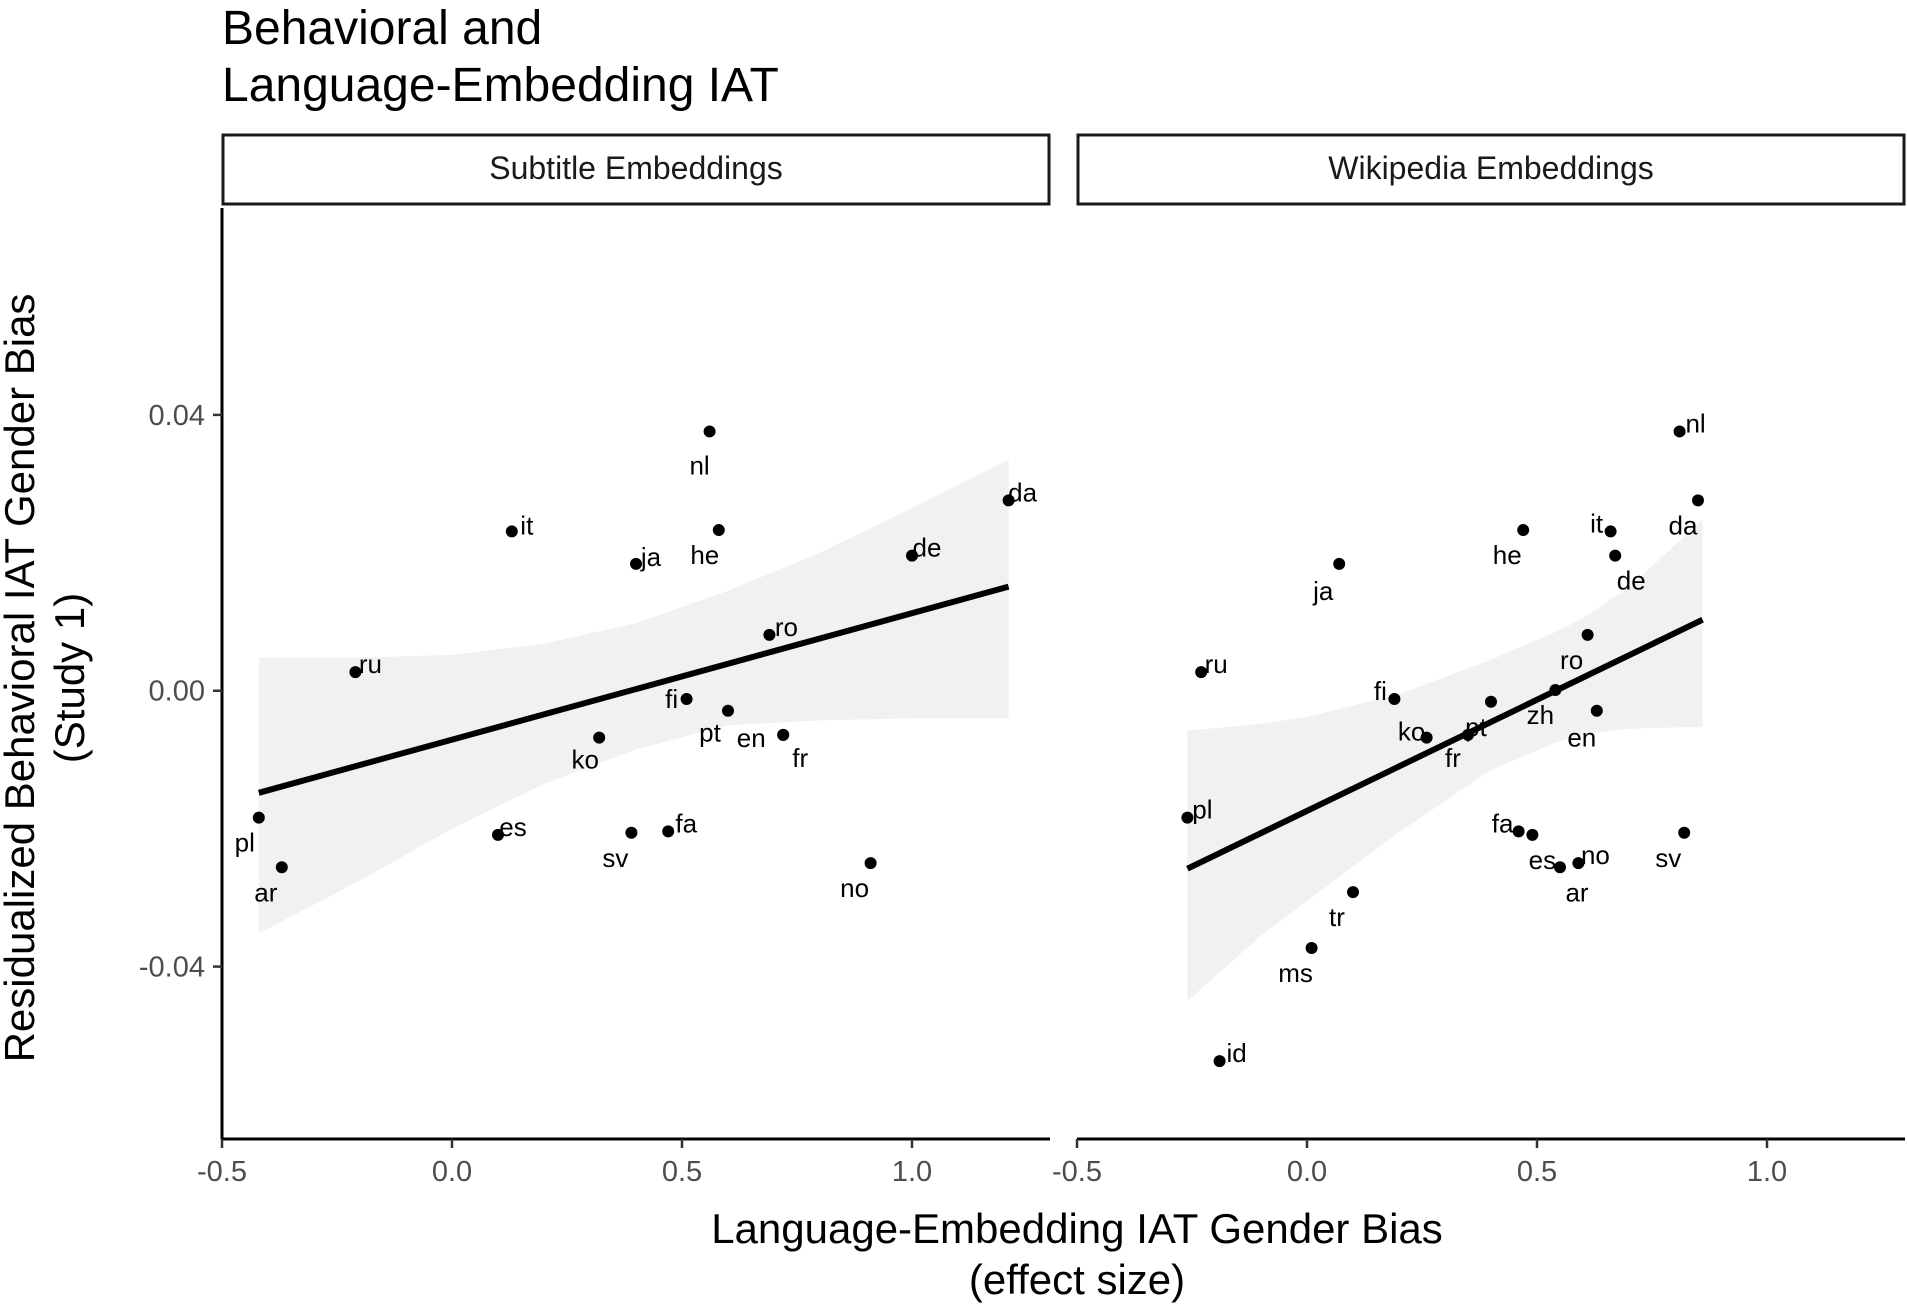 This screenshot has height=1304, width=1907. I want to click on point-label-subtitle-ru: ru, so click(370, 664).